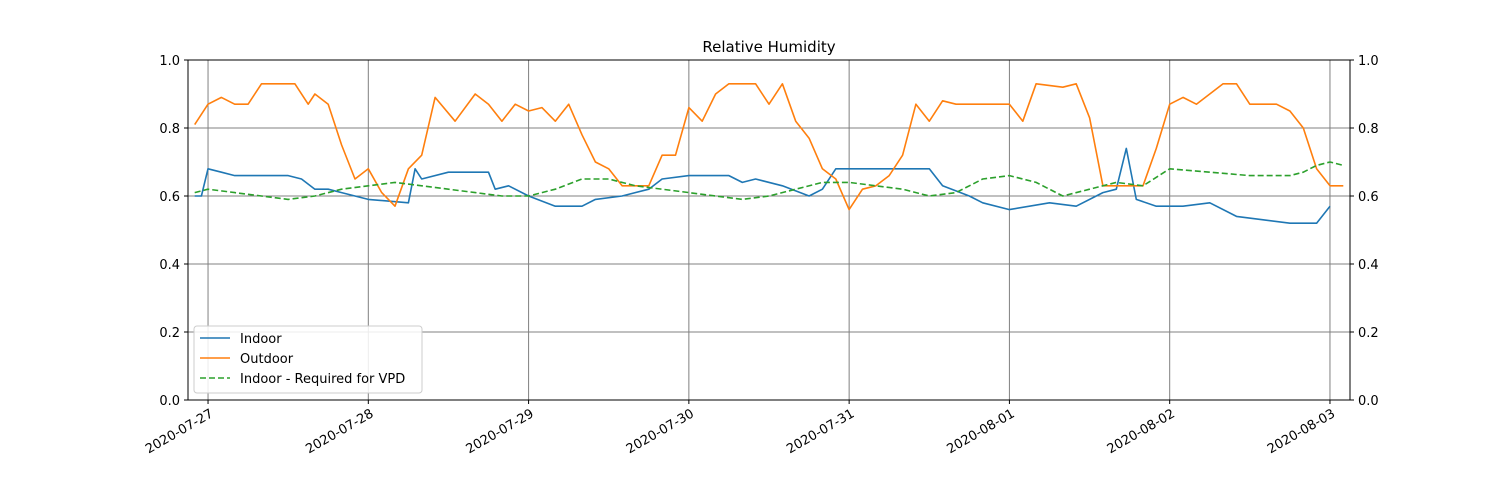 This screenshot has width=1500, height=500. I want to click on y-tick-label-left: 0.0, so click(169, 401).